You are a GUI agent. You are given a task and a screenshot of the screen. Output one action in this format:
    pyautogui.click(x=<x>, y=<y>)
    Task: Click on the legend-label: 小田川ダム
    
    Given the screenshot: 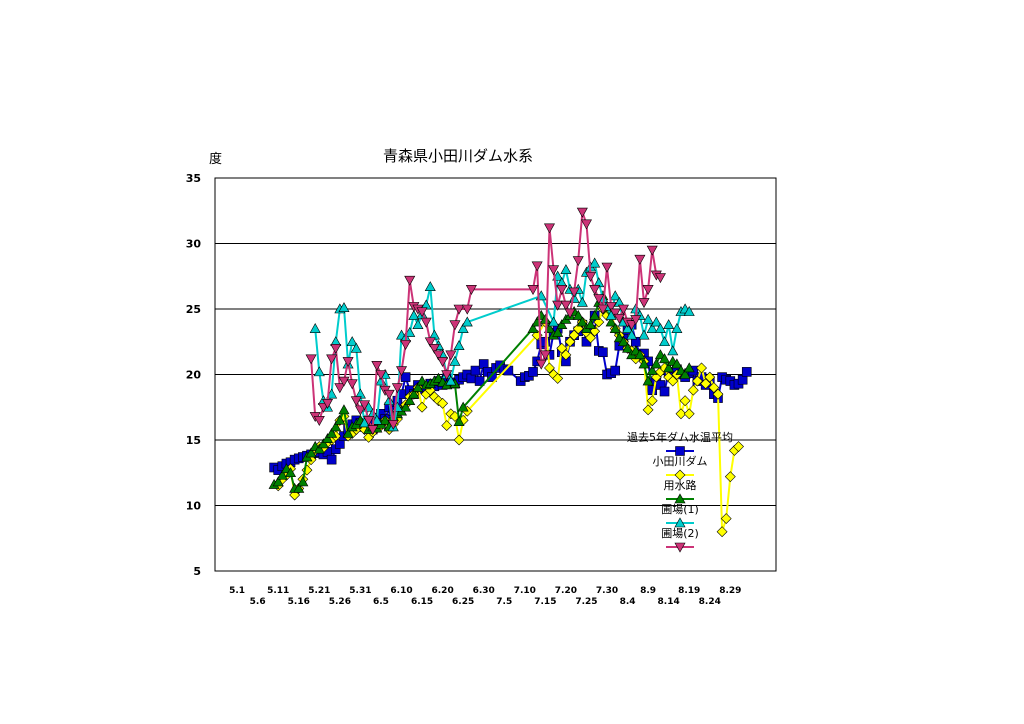 What is the action you would take?
    pyautogui.click(x=680, y=461)
    